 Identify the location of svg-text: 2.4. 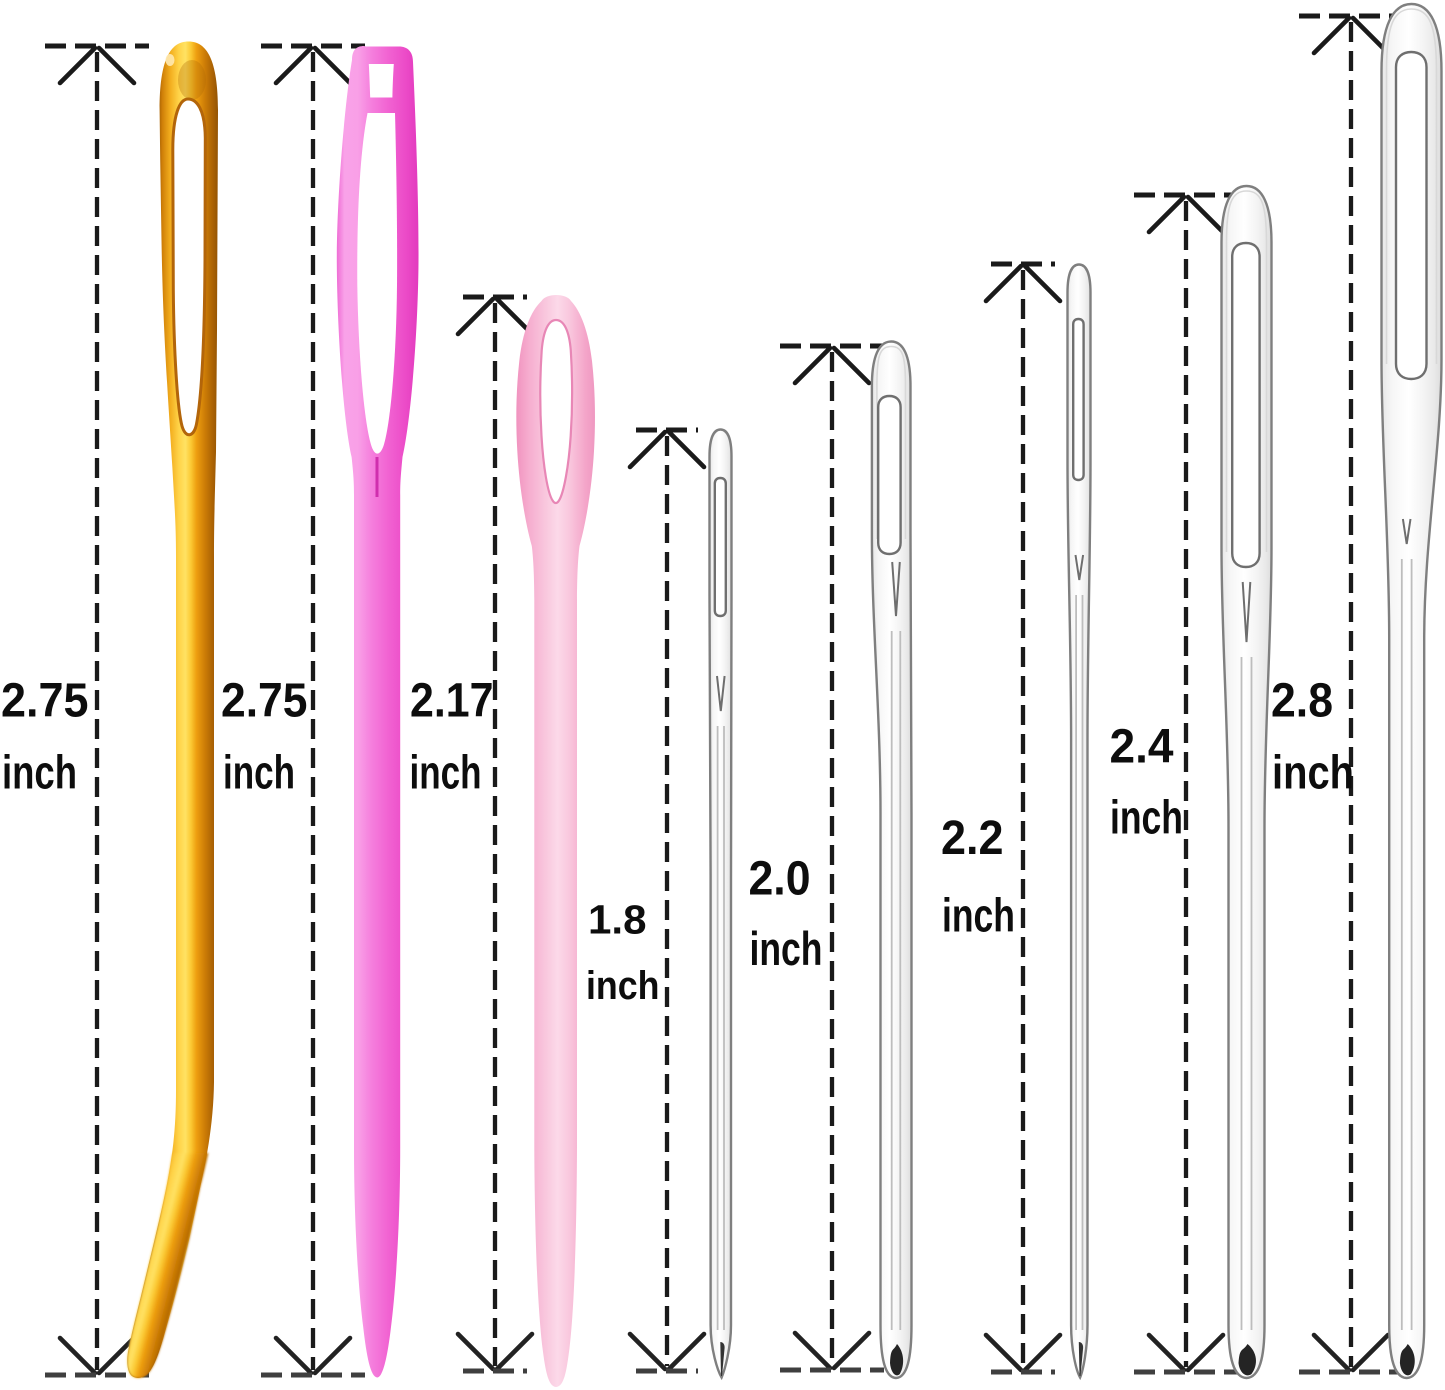
(1142, 747).